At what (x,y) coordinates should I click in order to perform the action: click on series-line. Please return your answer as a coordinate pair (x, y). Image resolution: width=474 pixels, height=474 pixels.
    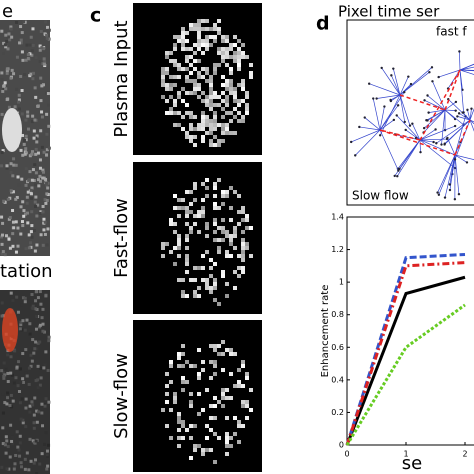
    Looking at the image, I should click on (405, 374).